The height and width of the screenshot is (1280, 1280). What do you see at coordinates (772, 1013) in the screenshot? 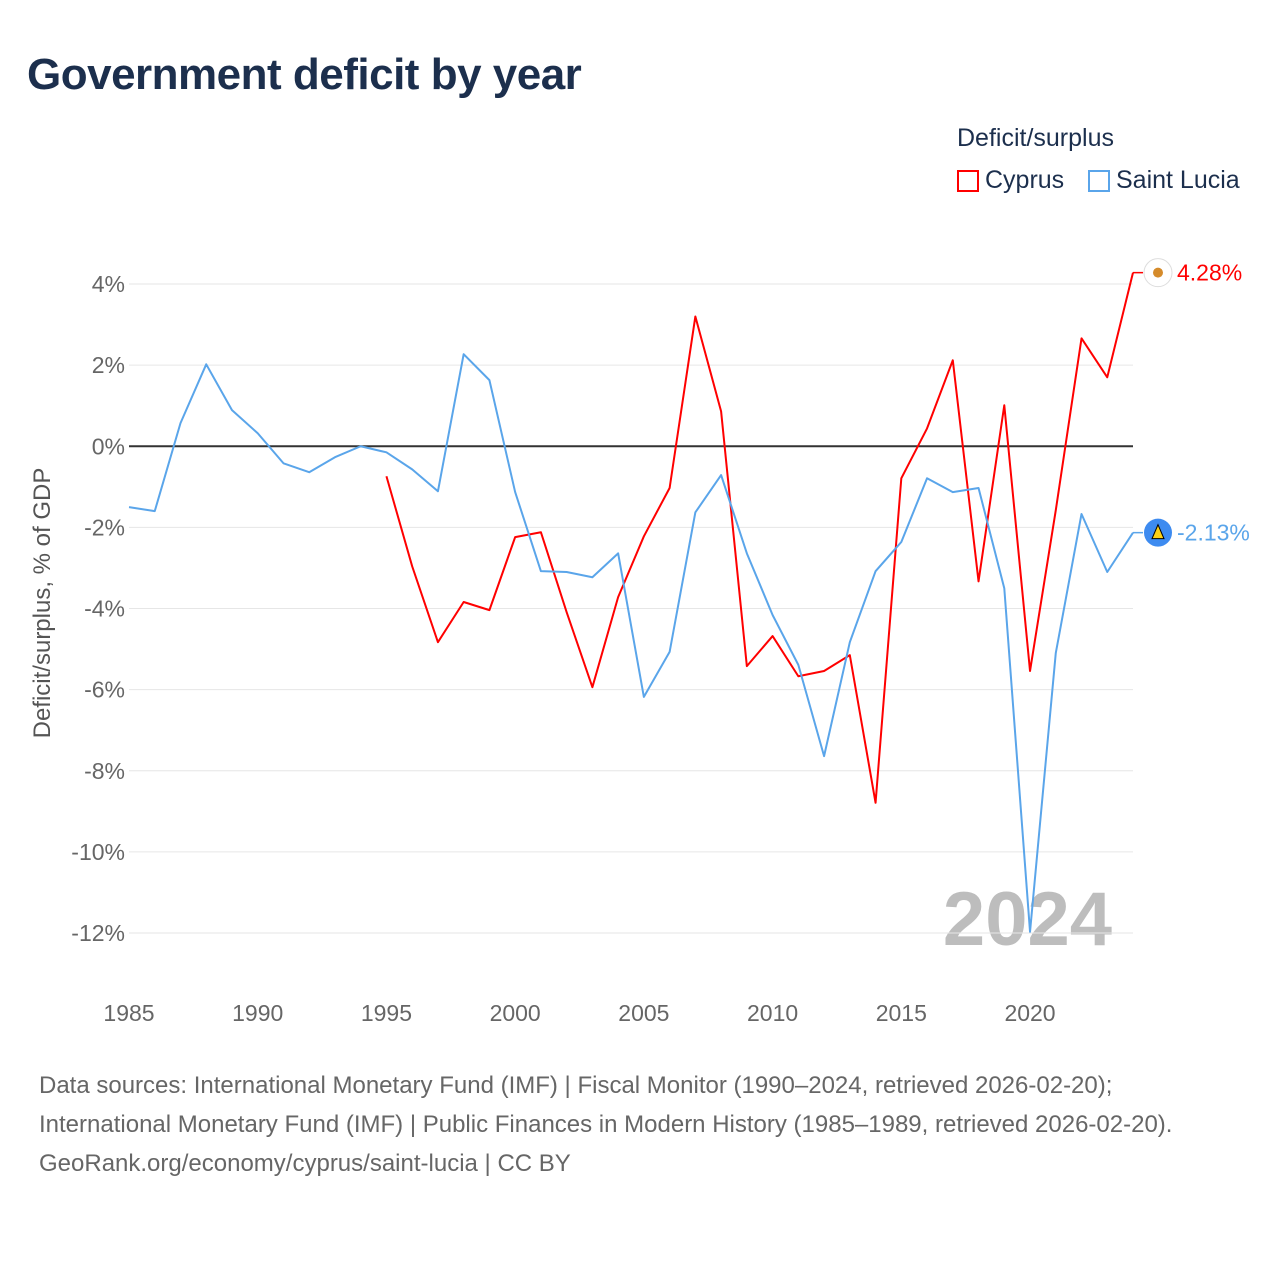
I see `x-tick-label: 2010` at bounding box center [772, 1013].